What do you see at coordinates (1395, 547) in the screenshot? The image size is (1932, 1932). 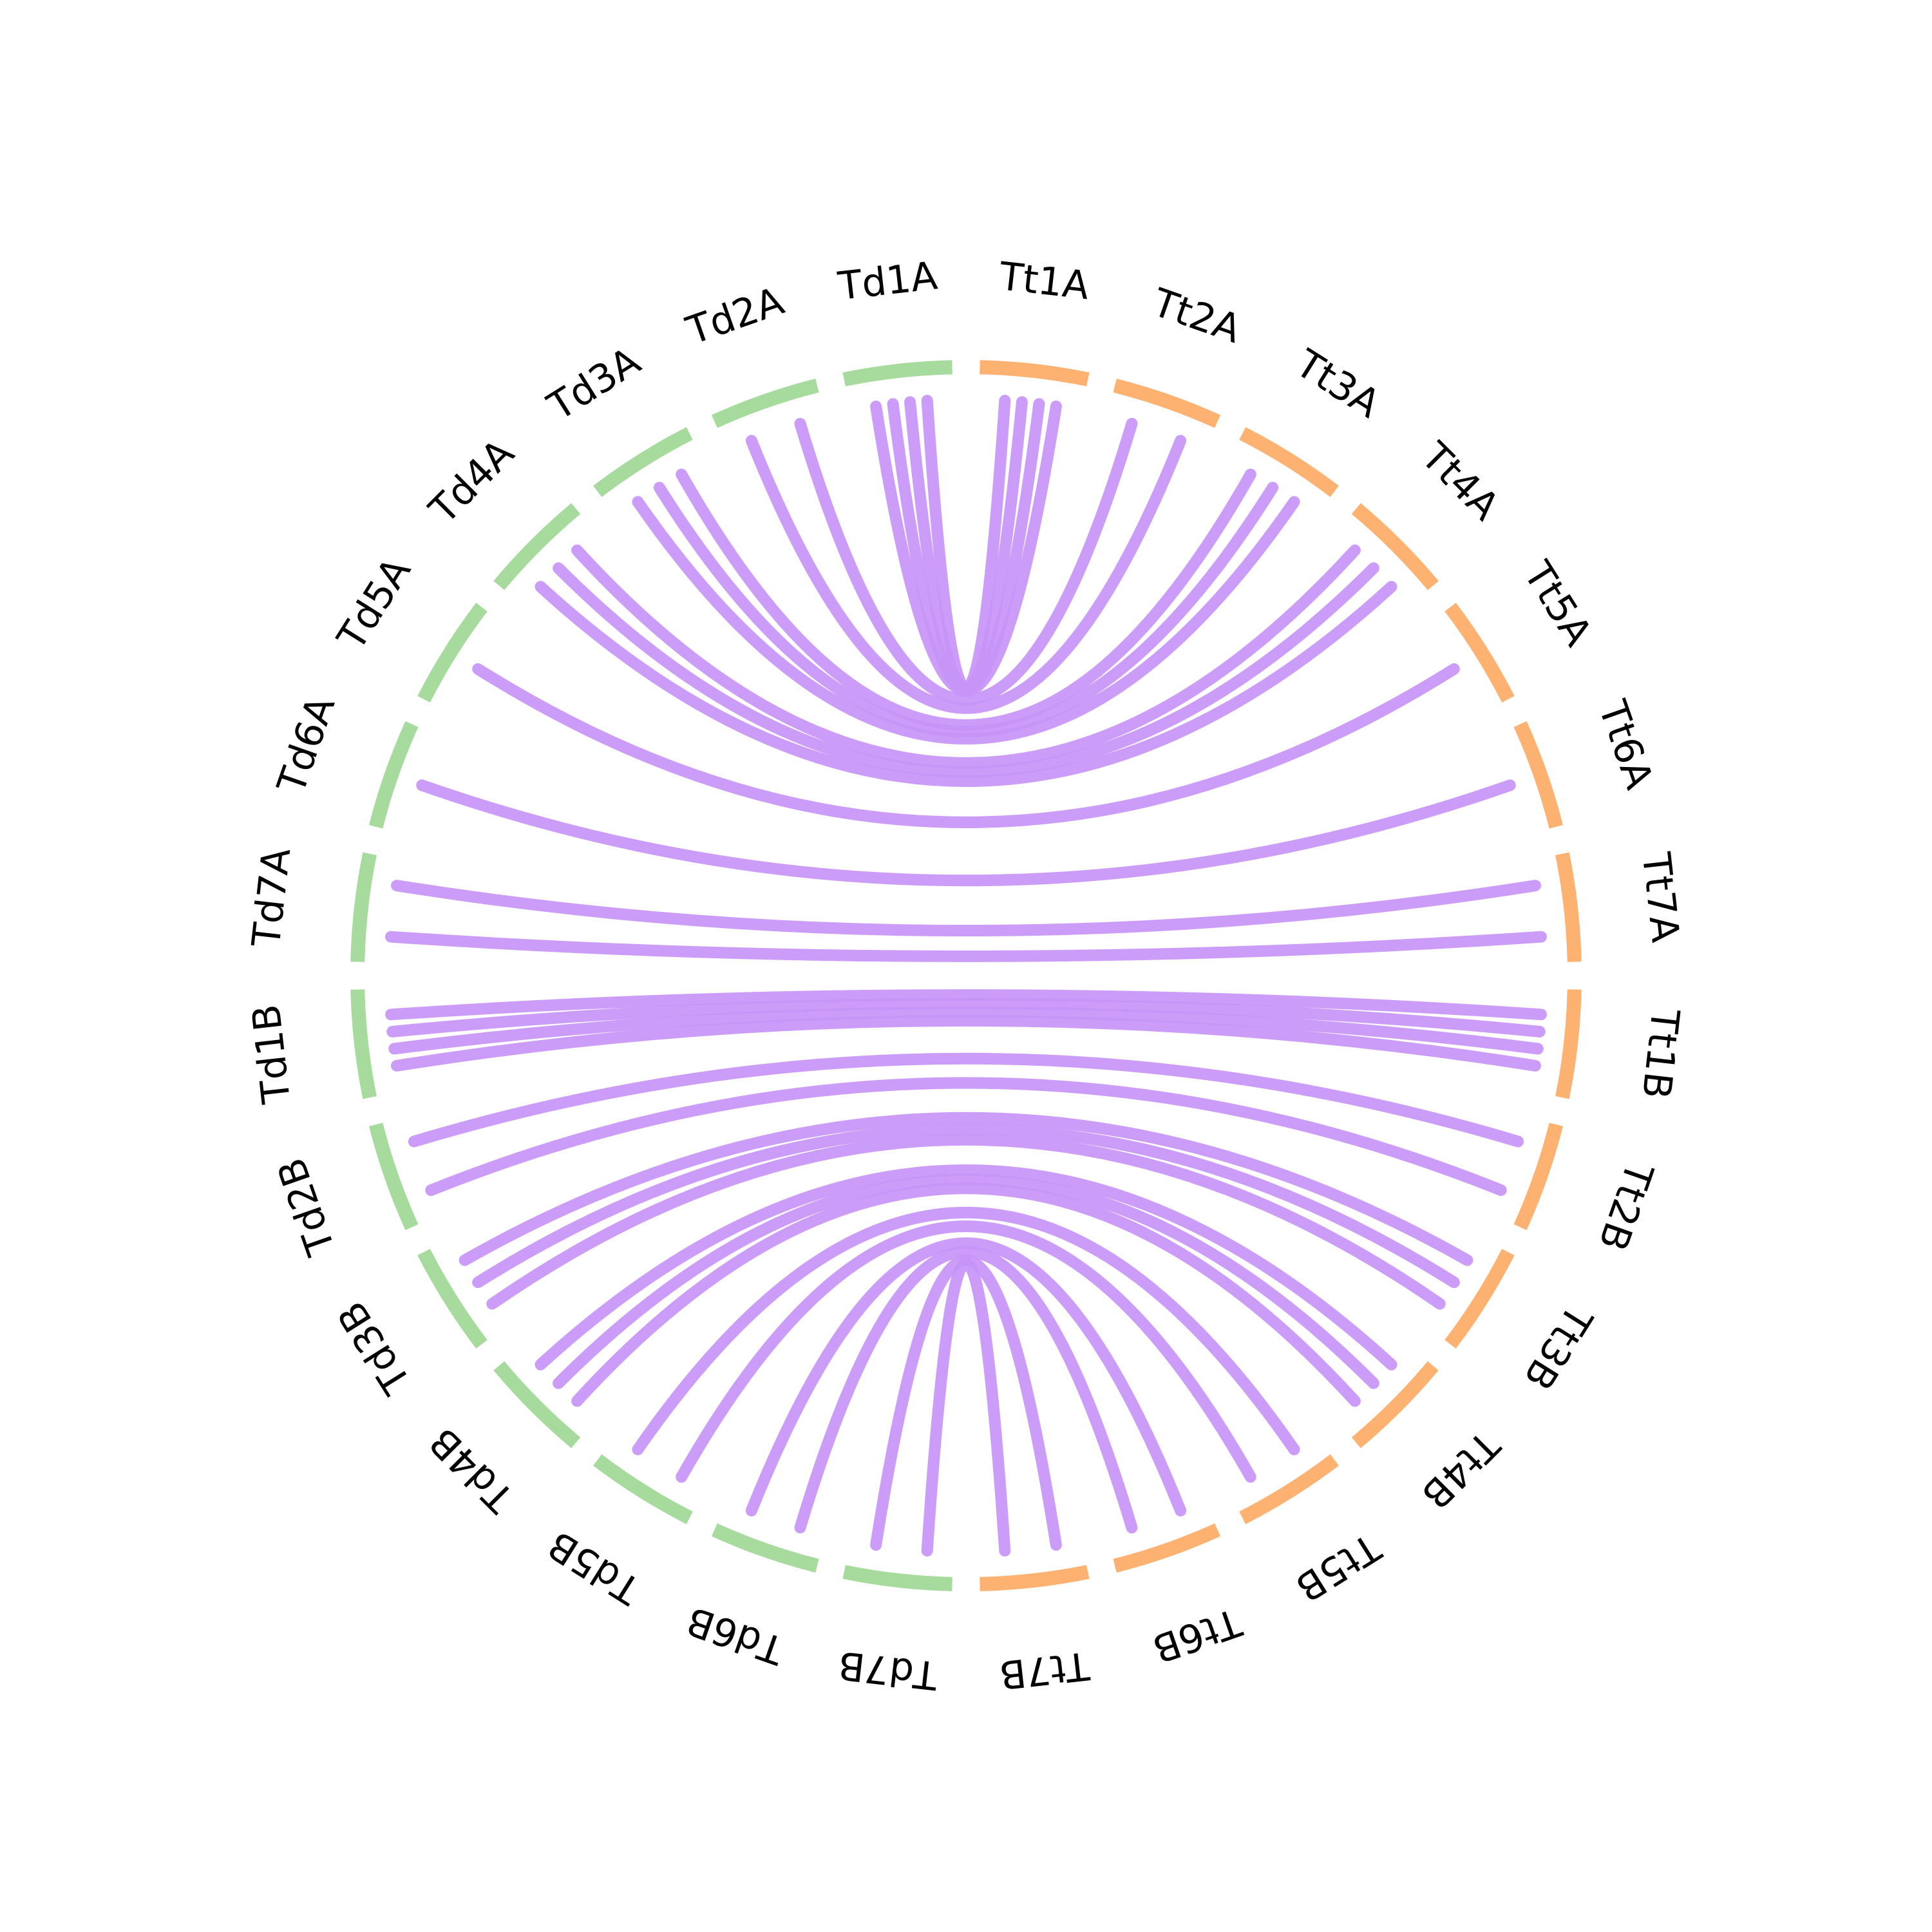 I see `segment-tt4a` at bounding box center [1395, 547].